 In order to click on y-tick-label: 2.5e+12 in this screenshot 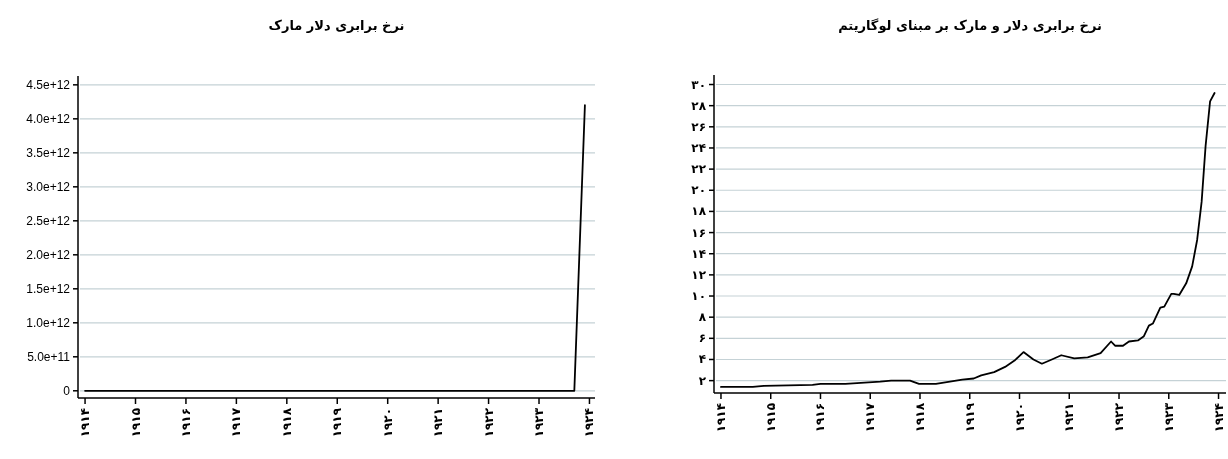, I will do `click(48, 220)`.